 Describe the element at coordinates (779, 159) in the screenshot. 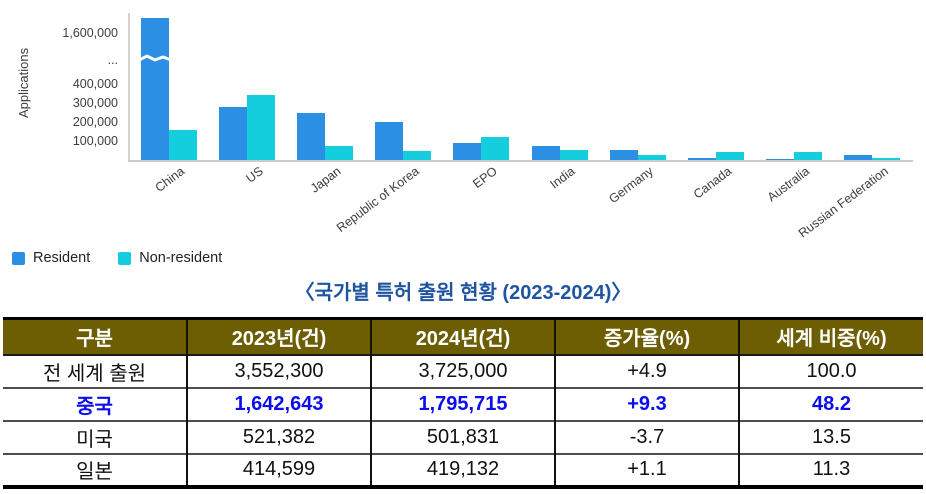

I see `bar-resident-australia` at that location.